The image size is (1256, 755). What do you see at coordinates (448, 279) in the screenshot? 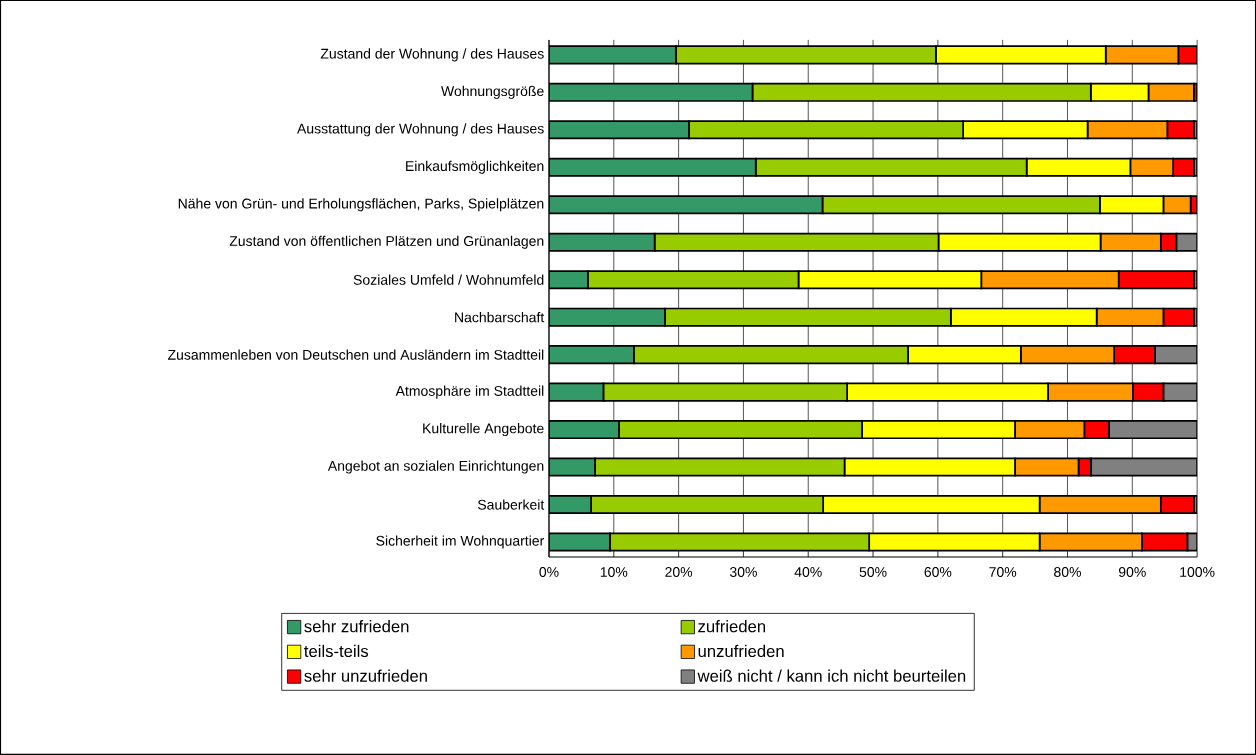
I see `y-tick-label: Soziales Umfeld / Wohnumfeld` at bounding box center [448, 279].